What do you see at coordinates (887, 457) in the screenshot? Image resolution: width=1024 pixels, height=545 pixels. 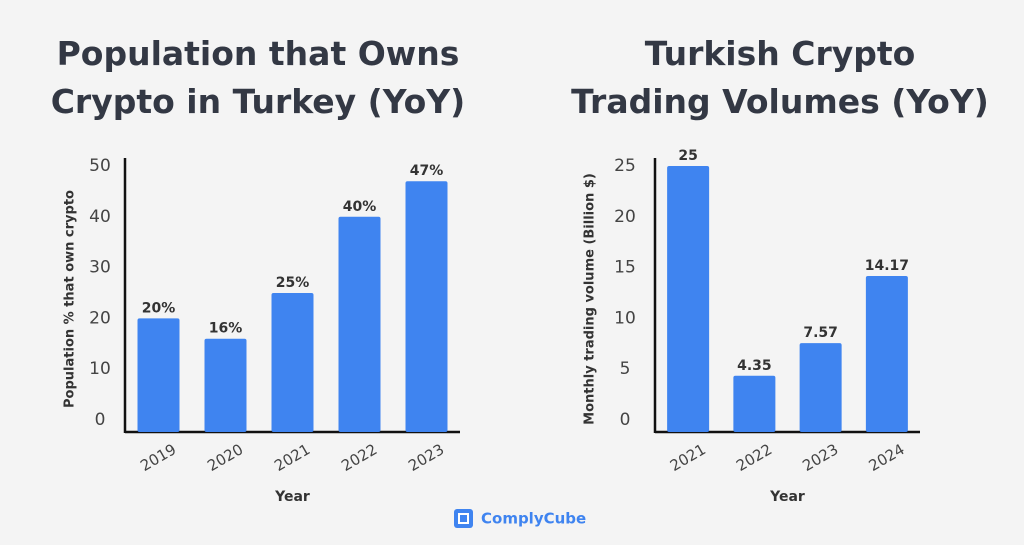 I see `x-tick-label: 2024` at bounding box center [887, 457].